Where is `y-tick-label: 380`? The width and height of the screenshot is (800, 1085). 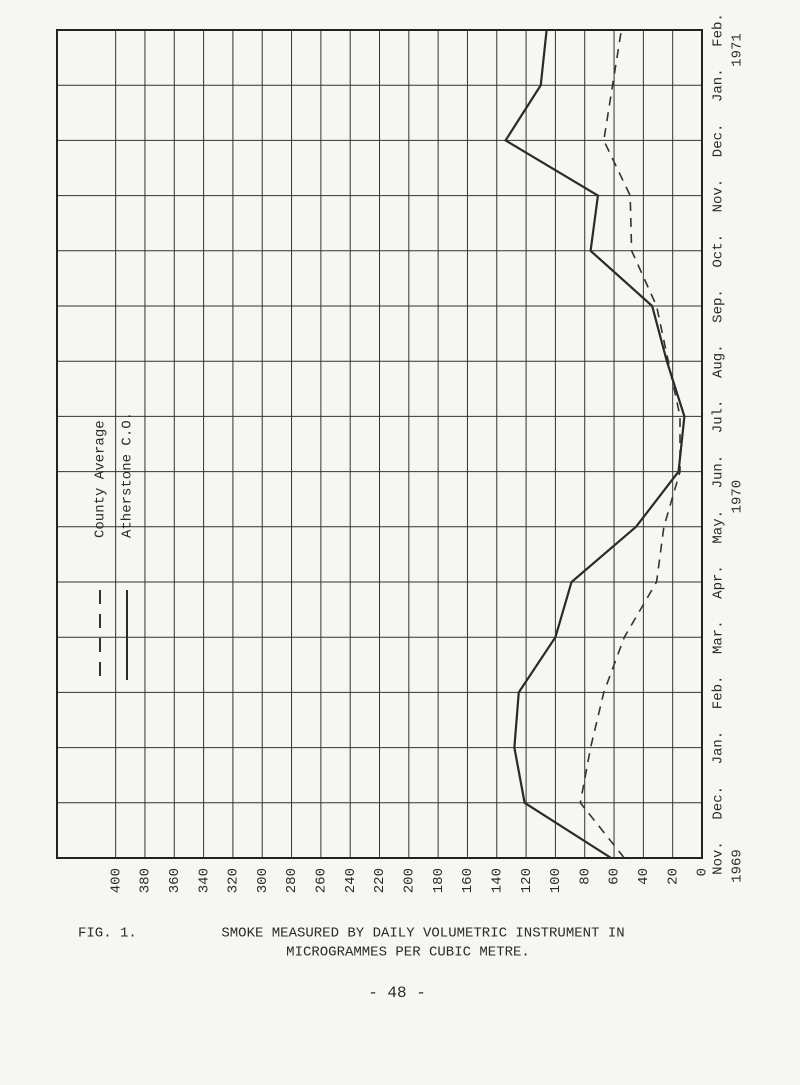 y-tick-label: 380 is located at coordinates (146, 880).